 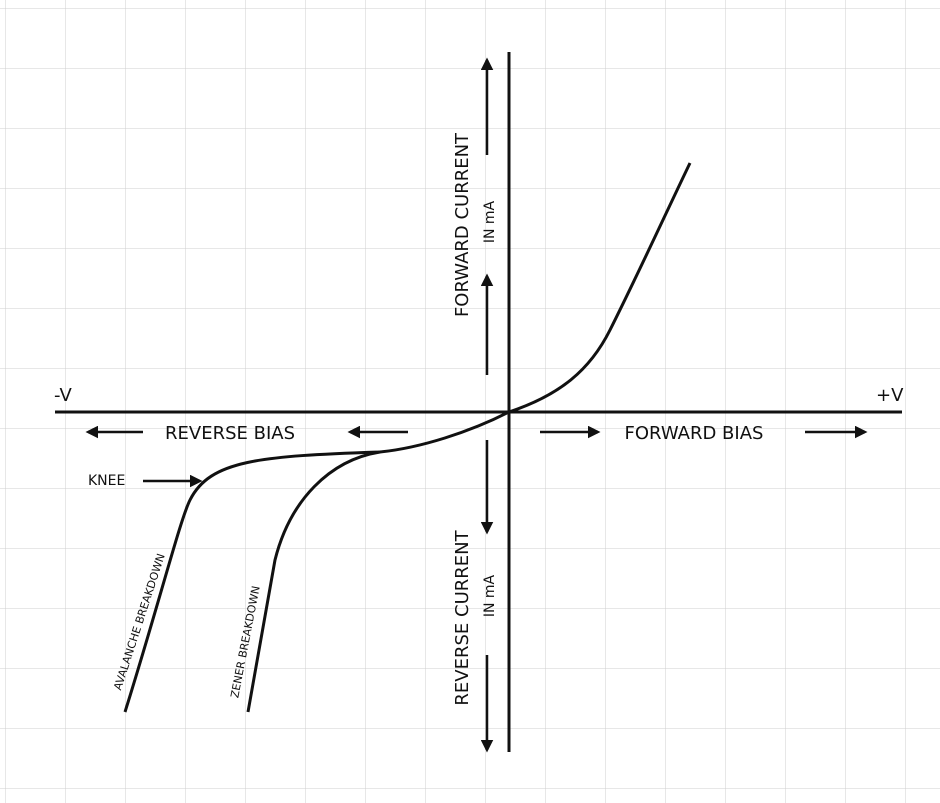 I want to click on forward-curve, so click(x=600, y=288).